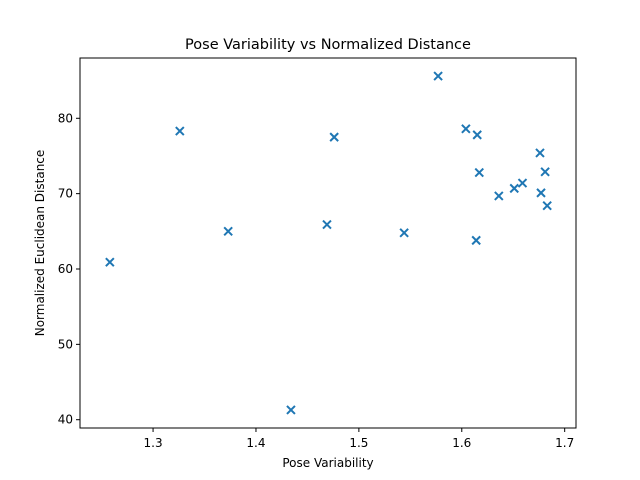 This screenshot has height=480, width=640. I want to click on chart-title: Pose Variability vs Normalized Distance, so click(328, 45).